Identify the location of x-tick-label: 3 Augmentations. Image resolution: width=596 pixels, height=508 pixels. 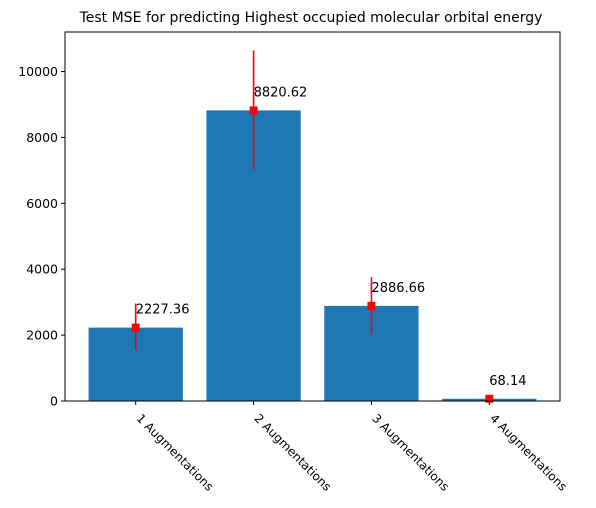
(410, 452).